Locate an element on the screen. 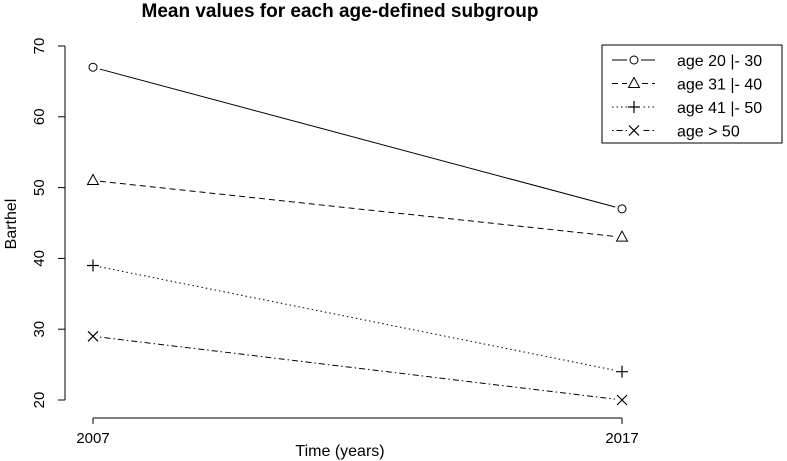  y-tick-label: 40 is located at coordinates (39, 258).